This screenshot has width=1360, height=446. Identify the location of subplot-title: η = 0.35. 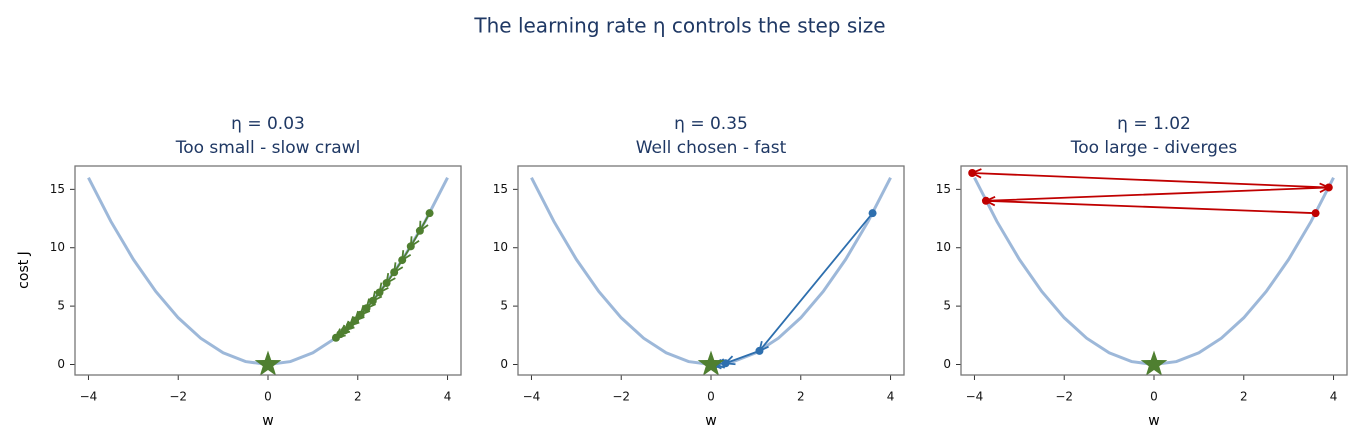
(711, 124).